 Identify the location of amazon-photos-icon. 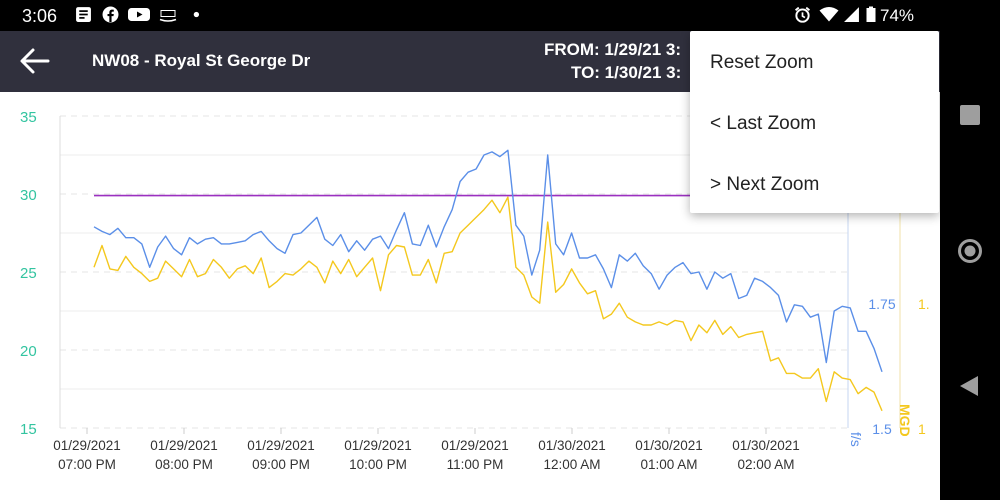
(168, 16).